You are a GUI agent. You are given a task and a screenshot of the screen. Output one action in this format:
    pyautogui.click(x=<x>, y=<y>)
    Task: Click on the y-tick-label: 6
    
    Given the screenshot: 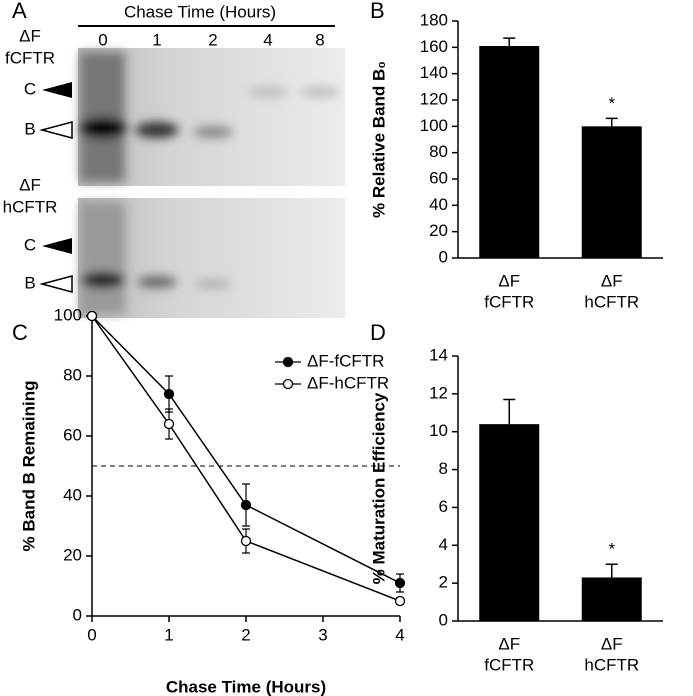 What is the action you would take?
    pyautogui.click(x=443, y=506)
    